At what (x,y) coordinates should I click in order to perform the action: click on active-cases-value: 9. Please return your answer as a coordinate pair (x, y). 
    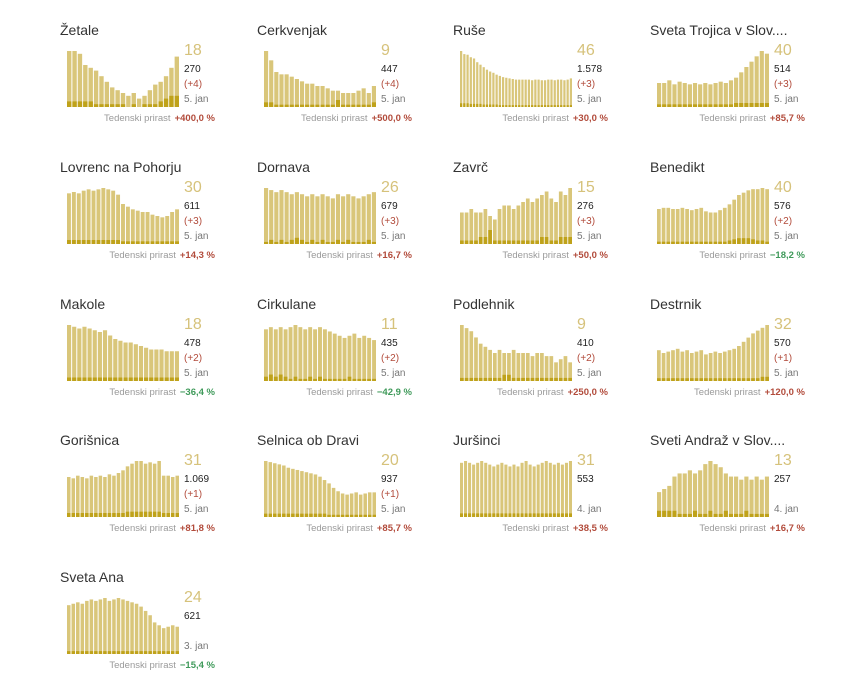
    Looking at the image, I should click on (385, 50).